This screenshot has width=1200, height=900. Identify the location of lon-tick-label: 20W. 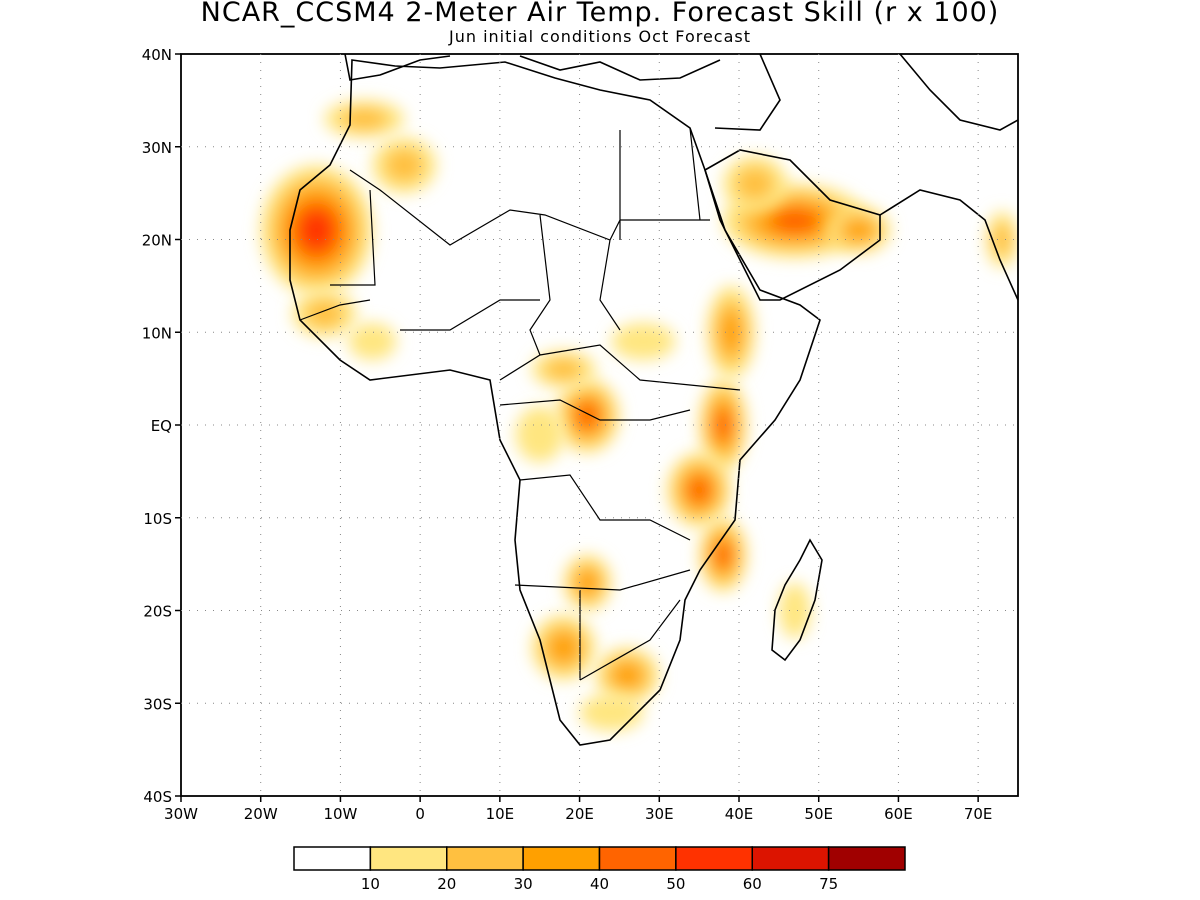
(261, 814).